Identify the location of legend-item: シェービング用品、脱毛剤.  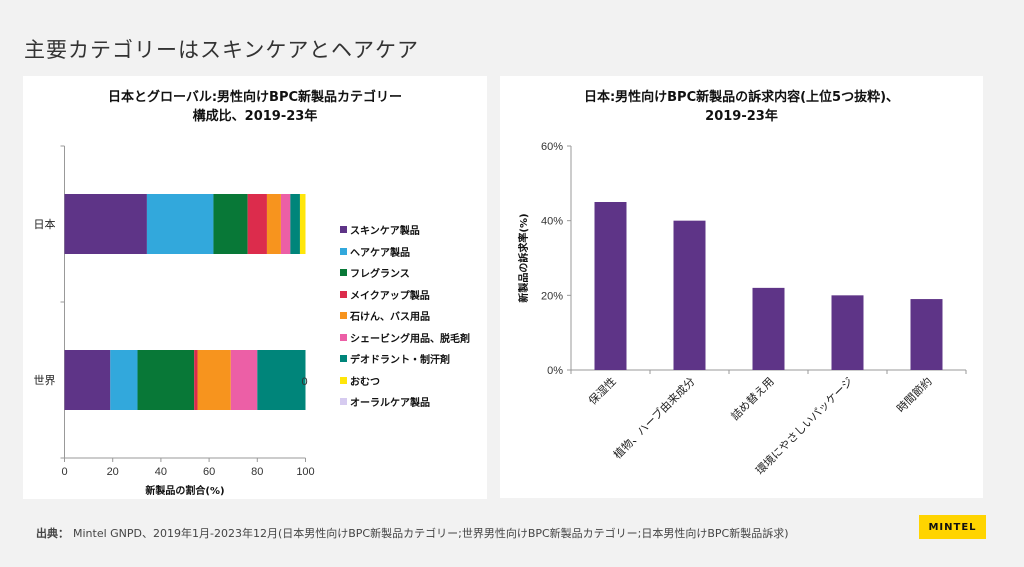
(405, 338).